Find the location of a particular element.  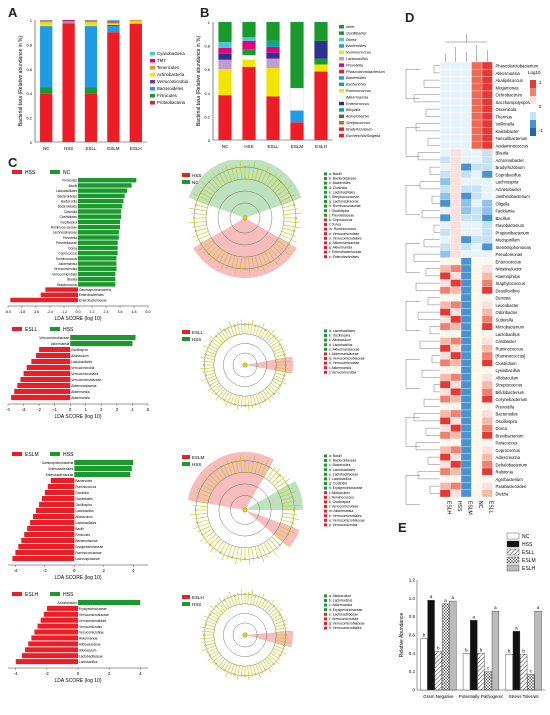

c-legend-label: HSS is located at coordinates (68, 330).